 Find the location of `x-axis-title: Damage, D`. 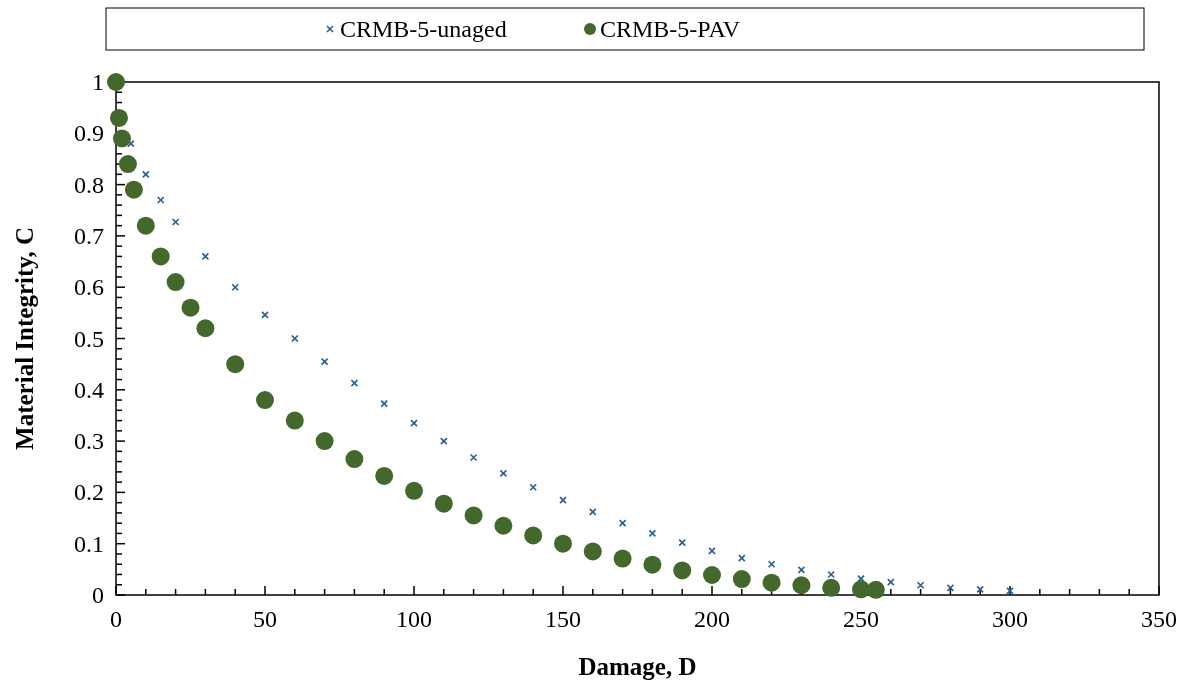

x-axis-title: Damage, D is located at coordinates (637, 666).